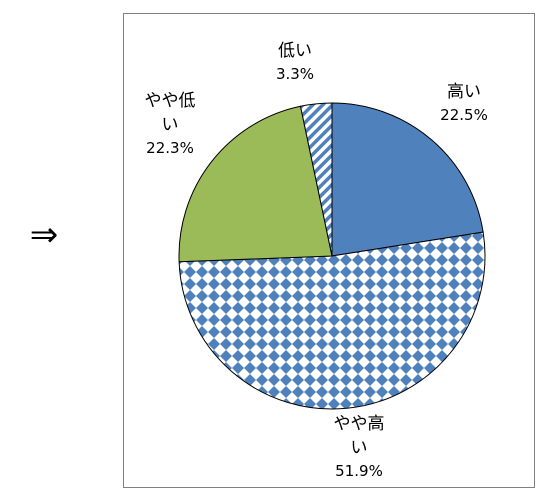 The height and width of the screenshot is (499, 545). What do you see at coordinates (359, 424) in the screenshot?
I see `slice-label-somewhat-high-name-1: やや高` at bounding box center [359, 424].